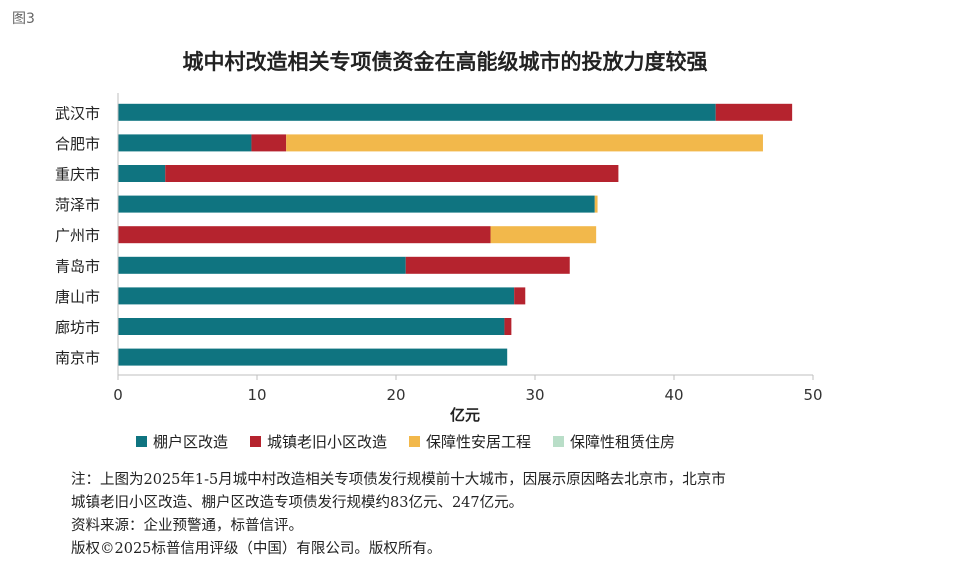 This screenshot has height=572, width=960. I want to click on legend-item-affordable-housing: 保障性安居工程, so click(470, 441).